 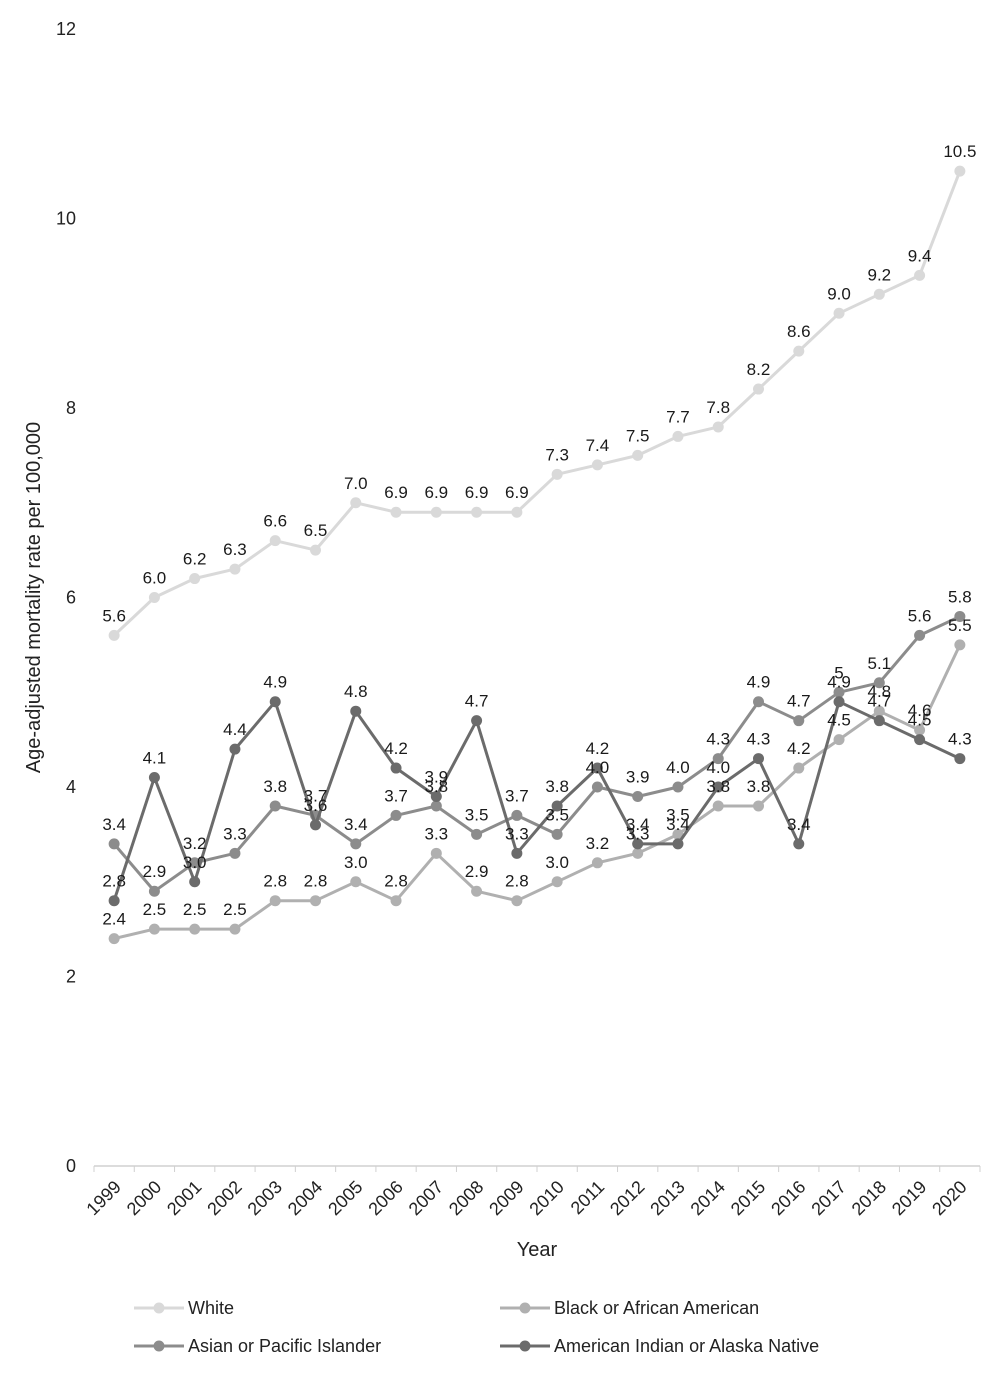 I want to click on y-tick-label: 0, so click(x=71, y=1166).